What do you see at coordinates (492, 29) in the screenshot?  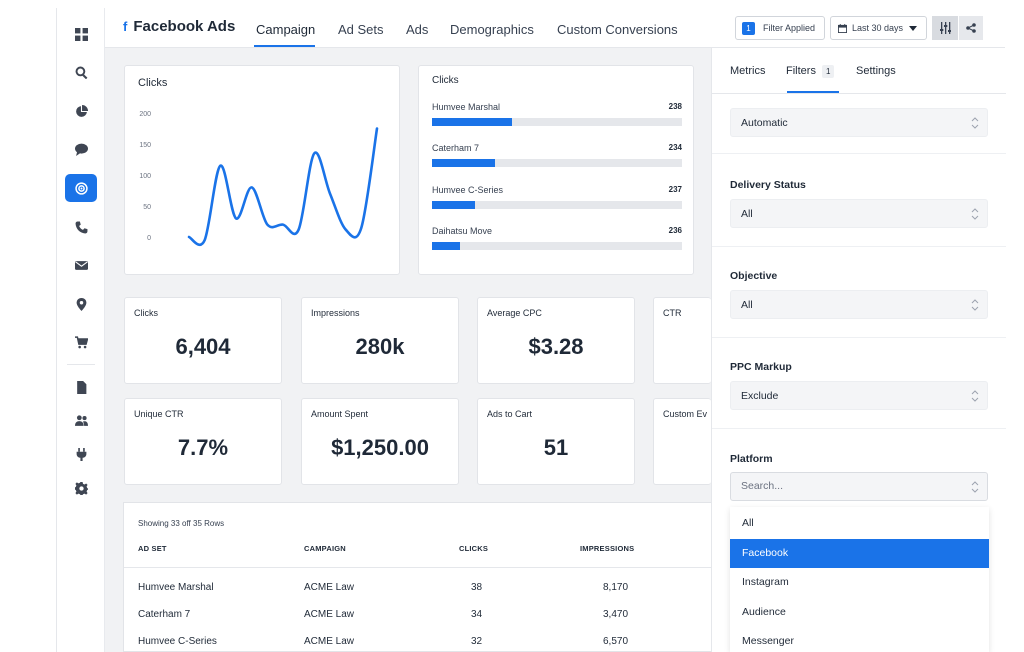 I see `tab-demographics: Demographics` at bounding box center [492, 29].